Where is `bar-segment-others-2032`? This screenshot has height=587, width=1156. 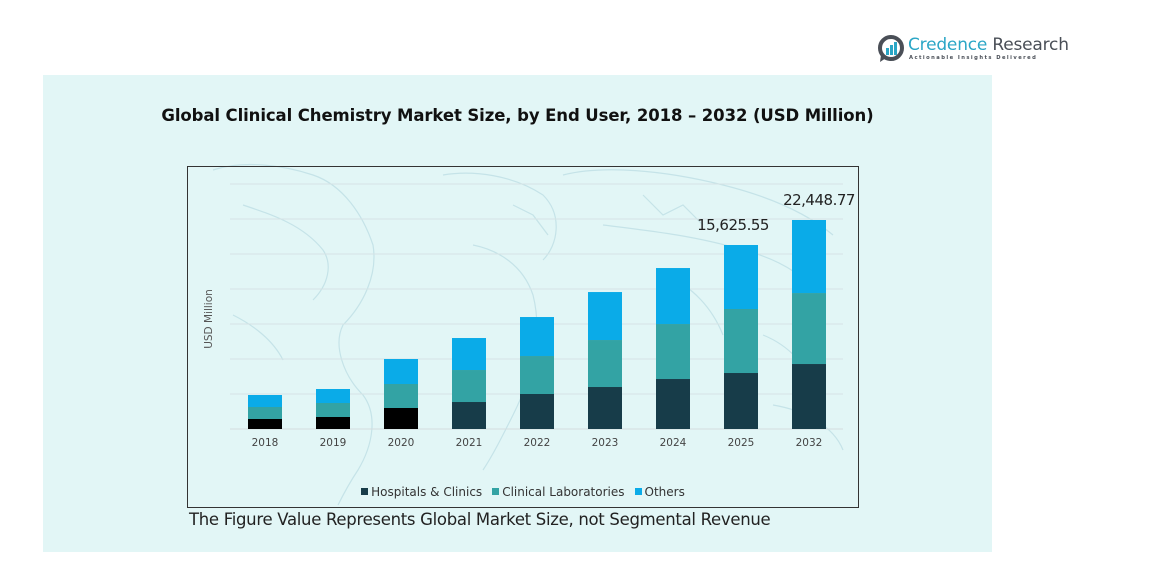 bar-segment-others-2032 is located at coordinates (809, 256).